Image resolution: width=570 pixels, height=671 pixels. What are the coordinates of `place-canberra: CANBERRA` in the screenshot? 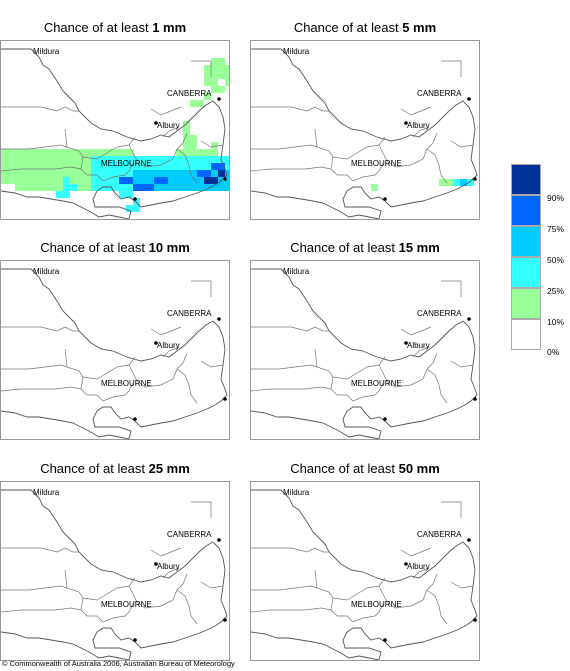 It's located at (439, 93).